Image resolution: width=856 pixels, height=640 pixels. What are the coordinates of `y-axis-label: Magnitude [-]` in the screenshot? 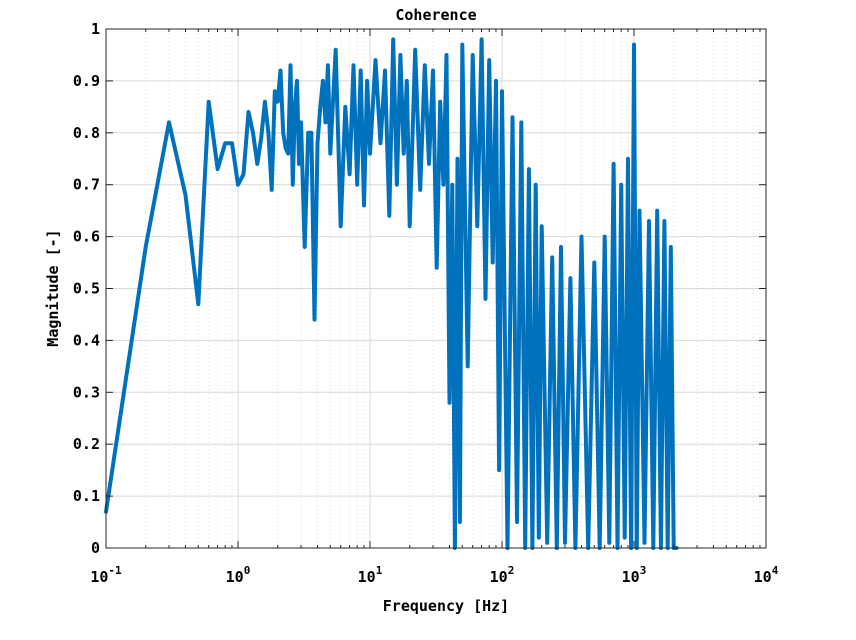 It's located at (53, 287).